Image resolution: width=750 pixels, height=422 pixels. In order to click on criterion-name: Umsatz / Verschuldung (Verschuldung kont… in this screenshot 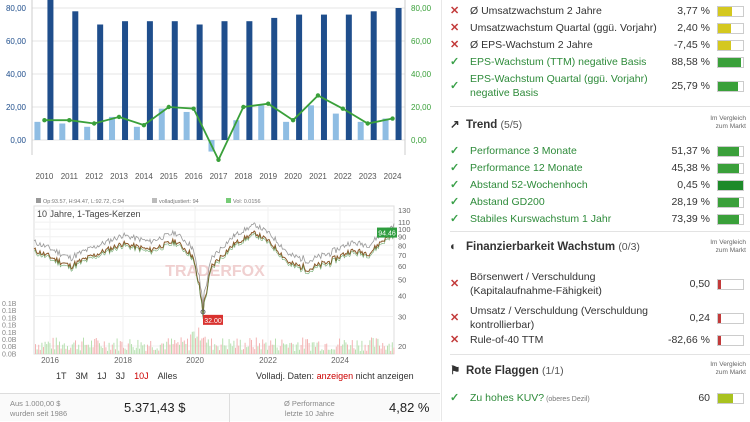, I will do `click(559, 318)`.